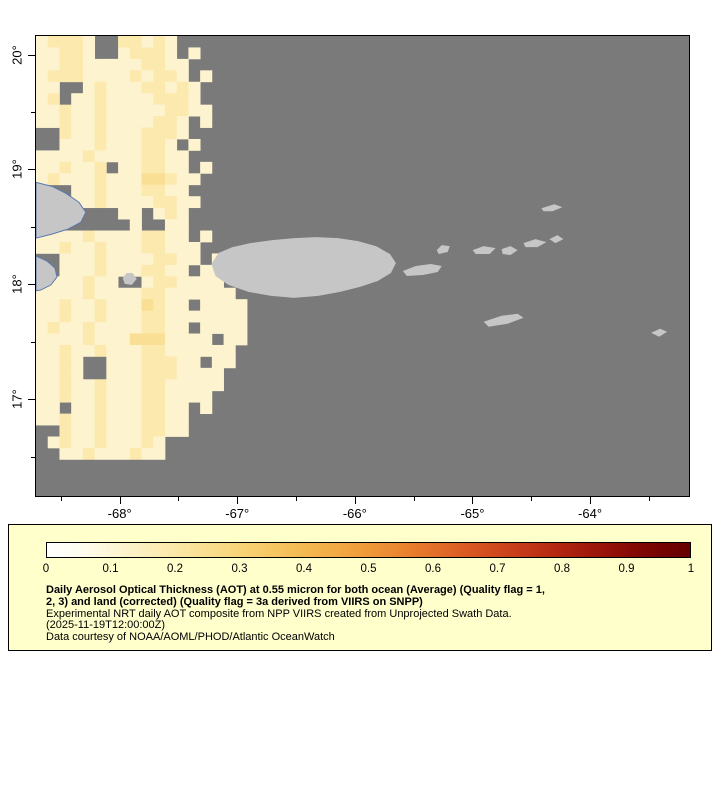 Image resolution: width=720 pixels, height=800 pixels. I want to click on colorbar-tick-label: 0.8, so click(562, 569).